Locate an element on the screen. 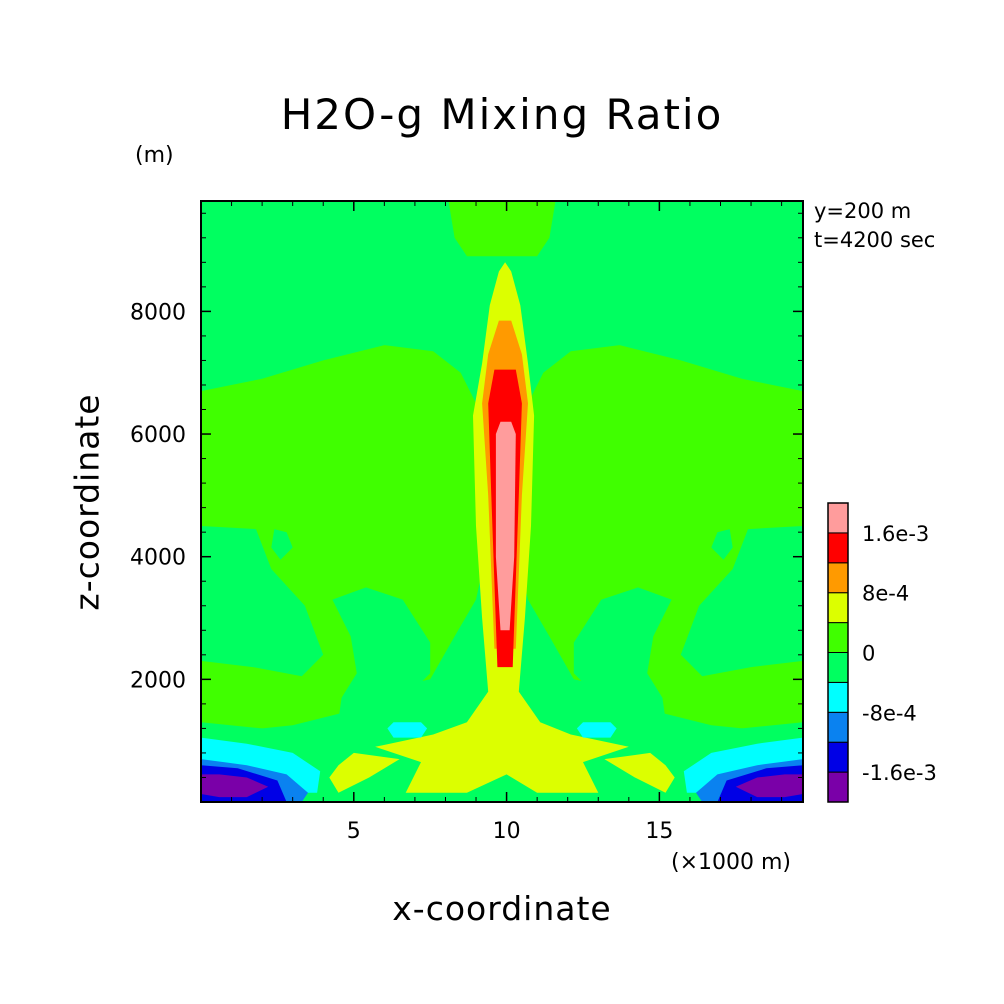 The width and height of the screenshot is (1004, 1004). annotation-y-position: y=200 m is located at coordinates (863, 211).